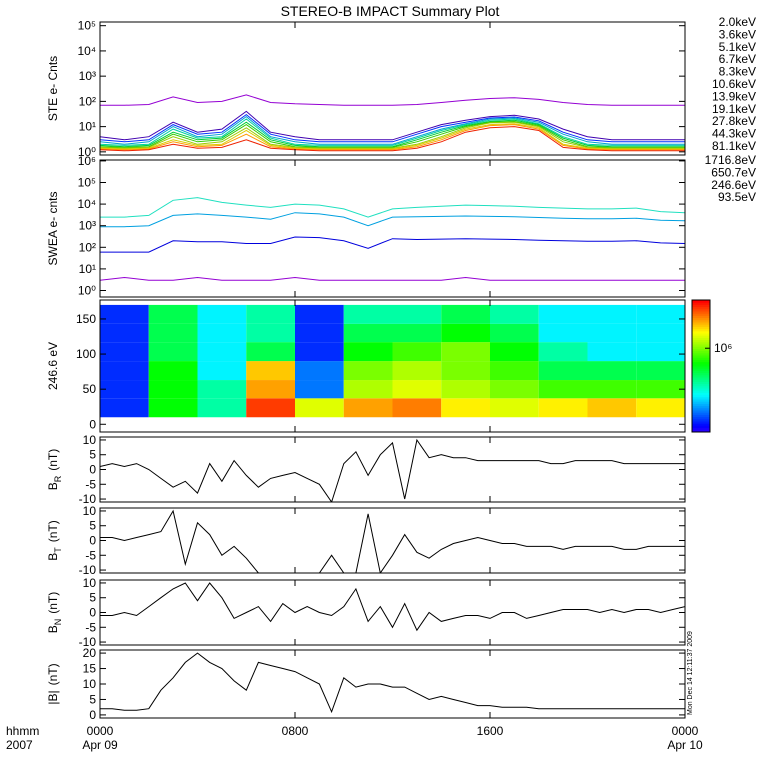  What do you see at coordinates (723, 348) in the screenshot?
I see `colorbar-label: 10⁶` at bounding box center [723, 348].